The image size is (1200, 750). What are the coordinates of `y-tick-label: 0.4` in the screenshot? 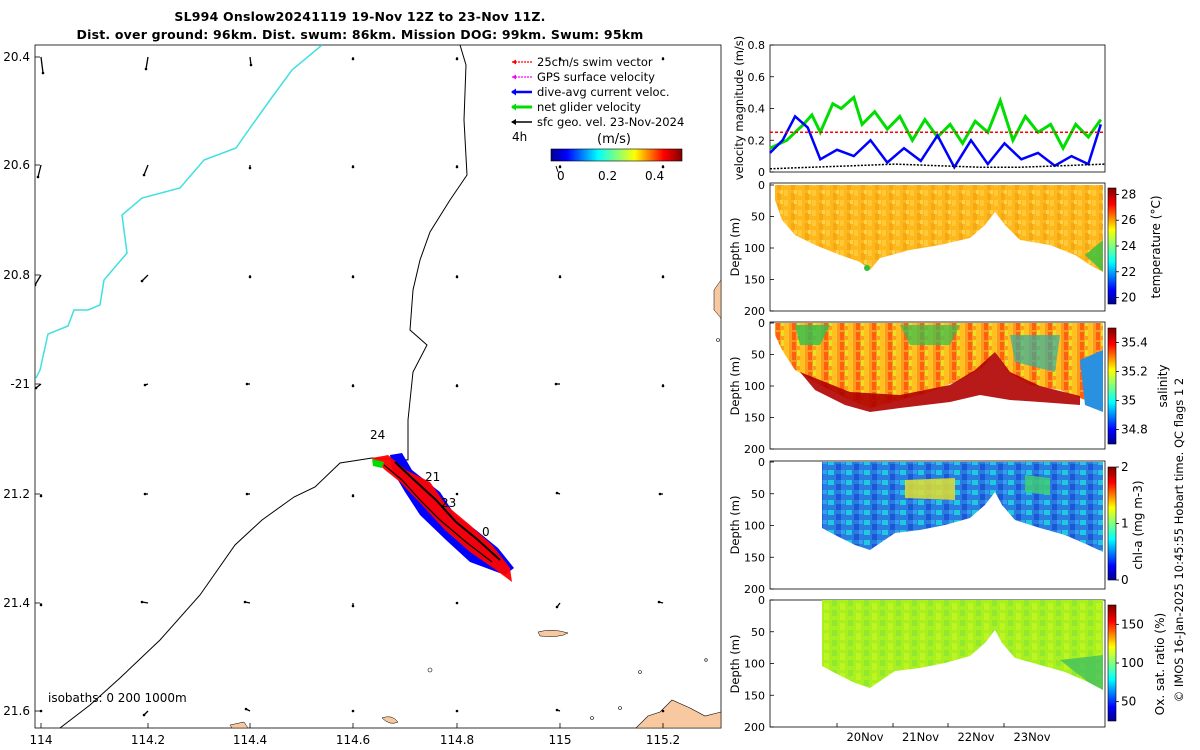 It's located at (757, 109).